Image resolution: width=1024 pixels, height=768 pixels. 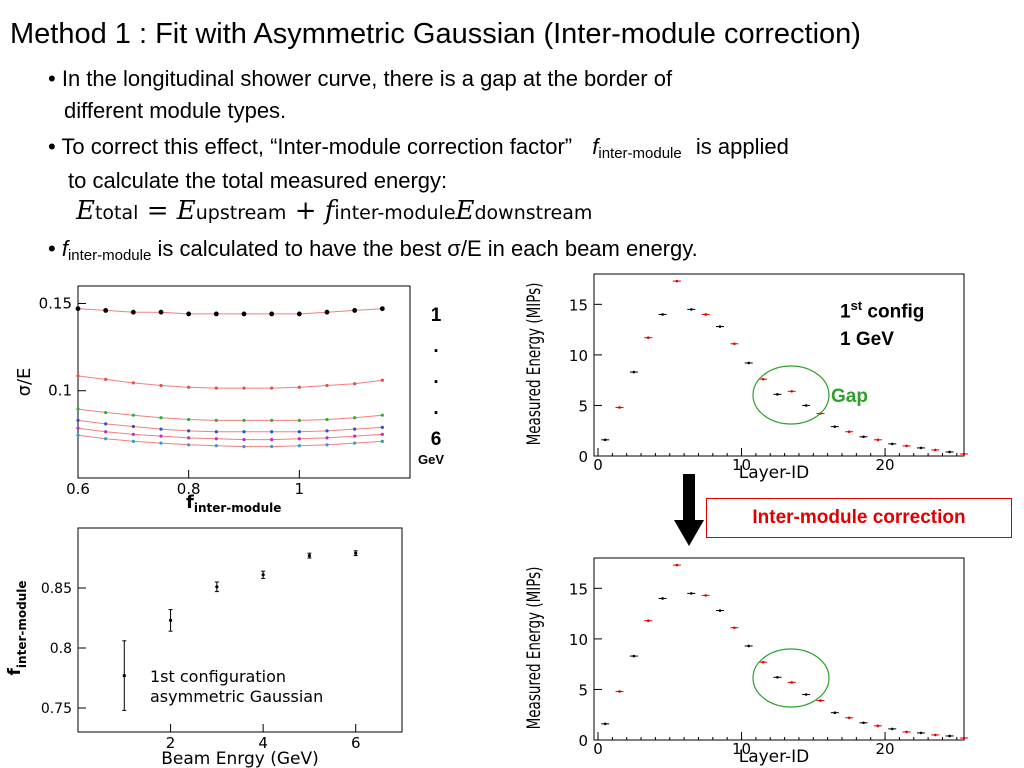 I want to click on energy-mark: ., so click(x=436, y=346).